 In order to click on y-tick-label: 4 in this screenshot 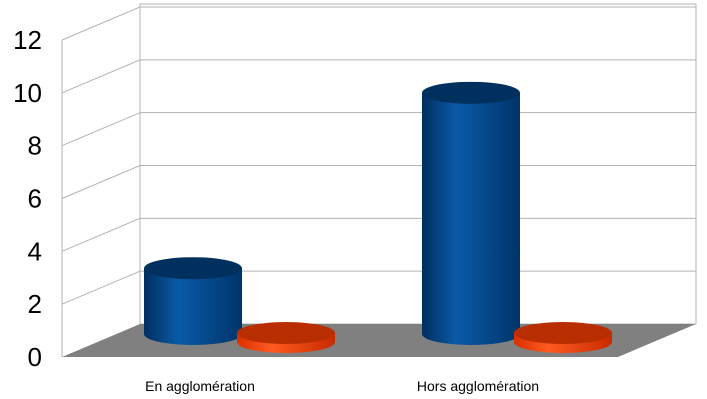, I will do `click(35, 251)`.